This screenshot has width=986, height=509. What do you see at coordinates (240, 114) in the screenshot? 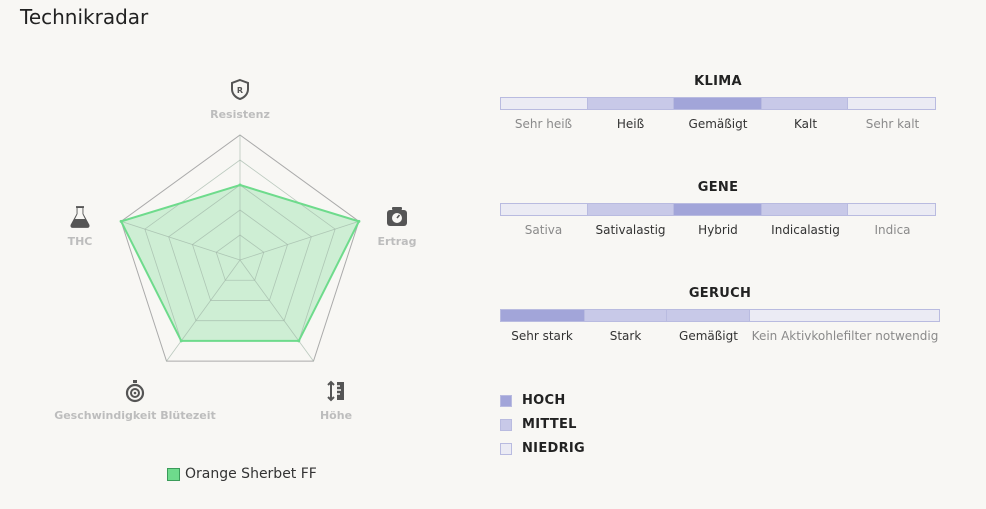
I see `axis-label: Resistenz` at bounding box center [240, 114].